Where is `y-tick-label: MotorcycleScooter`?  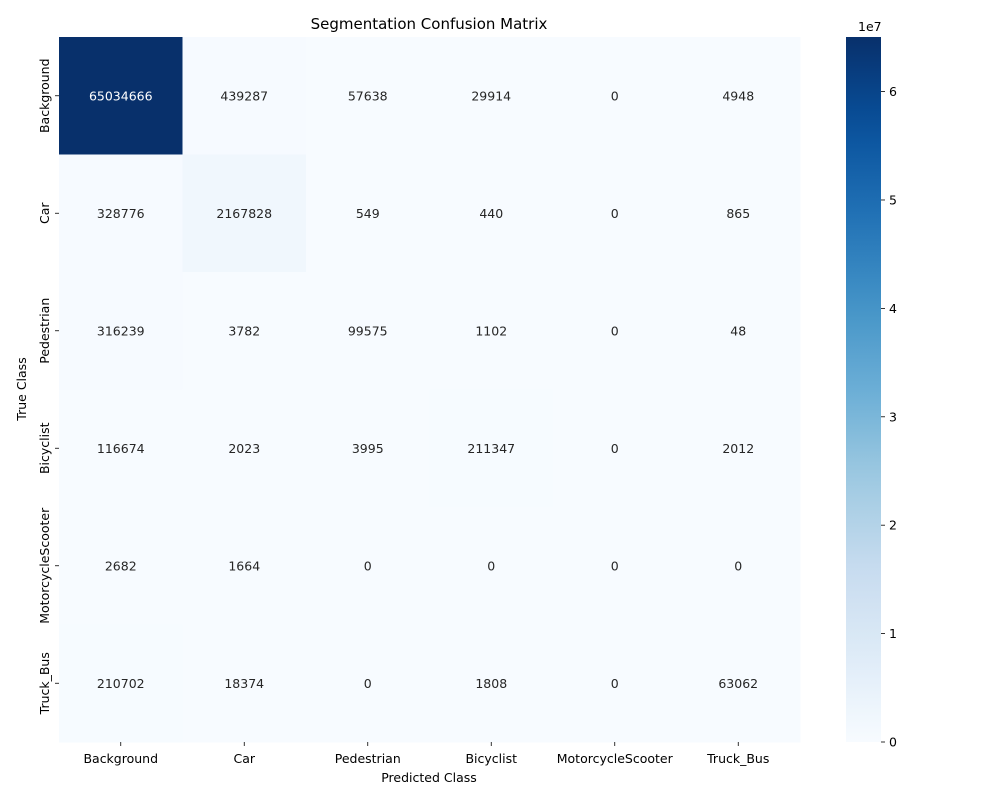
y-tick-label: MotorcycleScooter is located at coordinates (44, 565).